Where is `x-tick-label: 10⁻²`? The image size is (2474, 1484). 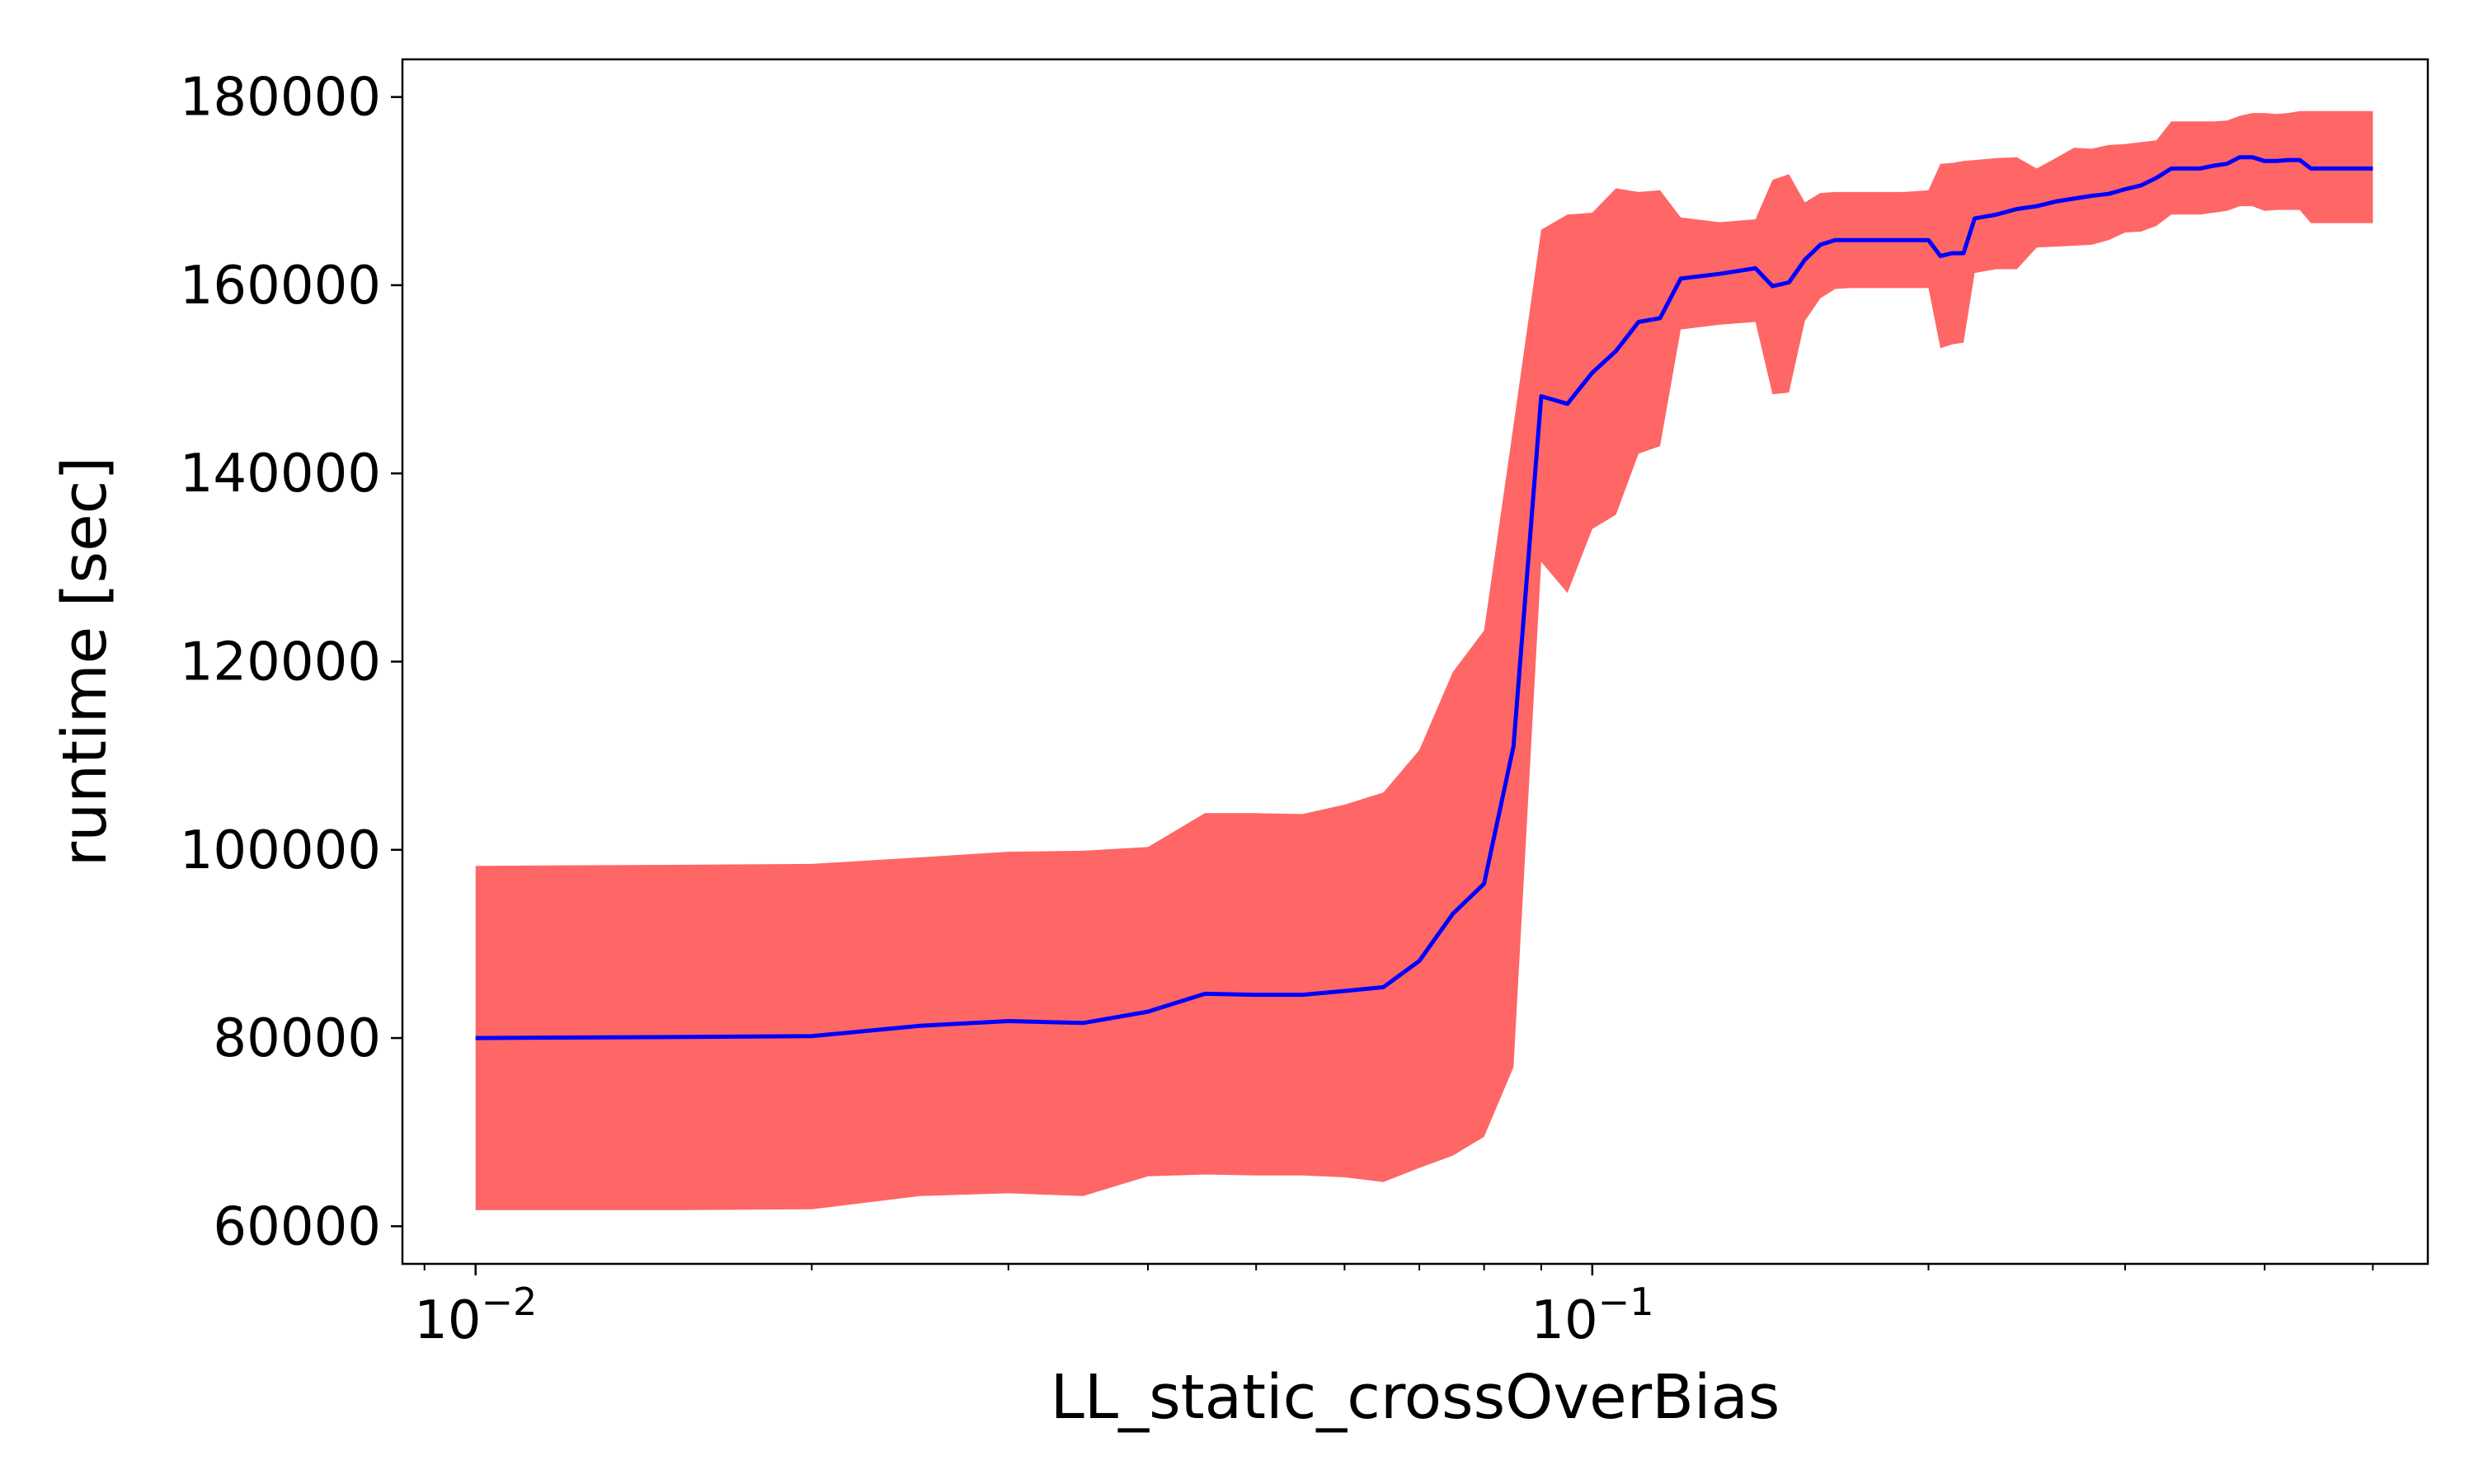 x-tick-label: 10⁻² is located at coordinates (475, 1315).